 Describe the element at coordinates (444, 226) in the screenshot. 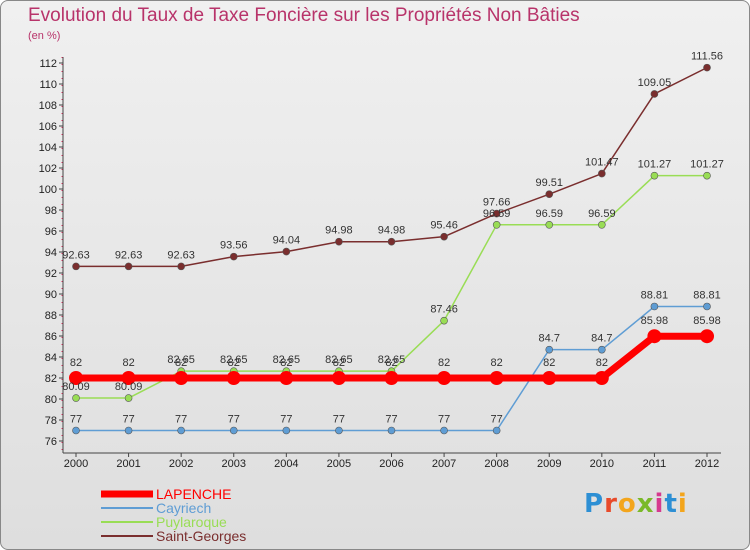

I see `data-label: 95.46` at that location.